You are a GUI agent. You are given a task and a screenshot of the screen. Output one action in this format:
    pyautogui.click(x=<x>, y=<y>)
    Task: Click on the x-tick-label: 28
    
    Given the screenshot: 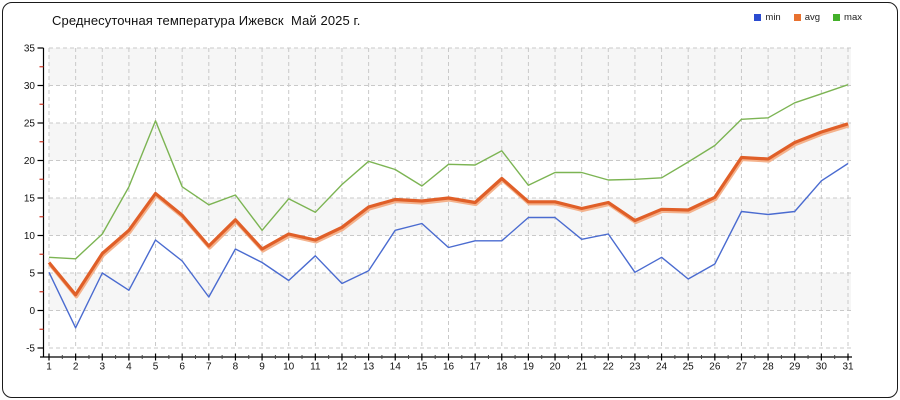 What is the action you would take?
    pyautogui.click(x=769, y=367)
    